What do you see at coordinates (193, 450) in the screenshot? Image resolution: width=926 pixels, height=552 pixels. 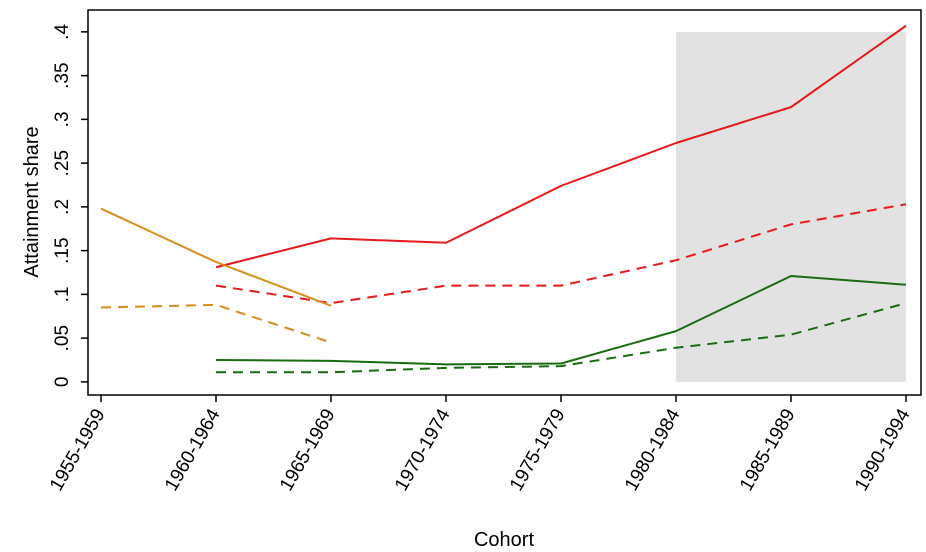 I see `x-tick-label: 1960-1964` at bounding box center [193, 450].